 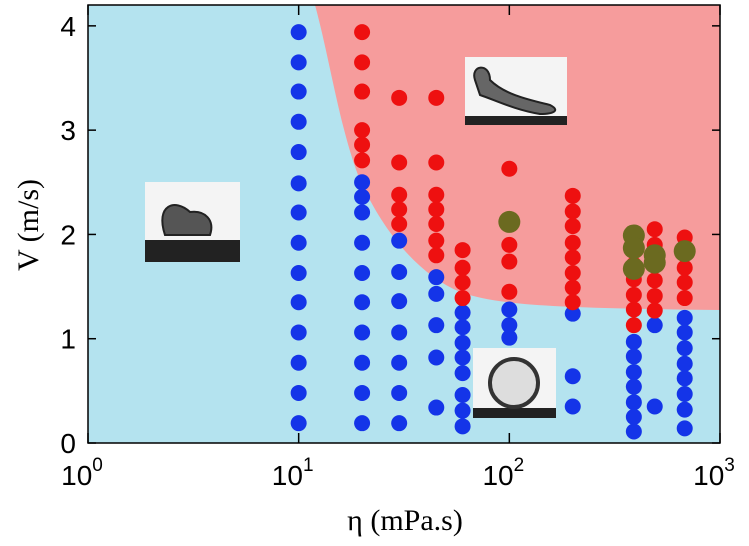 I want to click on x-tick-exponent: 2, so click(x=519, y=465).